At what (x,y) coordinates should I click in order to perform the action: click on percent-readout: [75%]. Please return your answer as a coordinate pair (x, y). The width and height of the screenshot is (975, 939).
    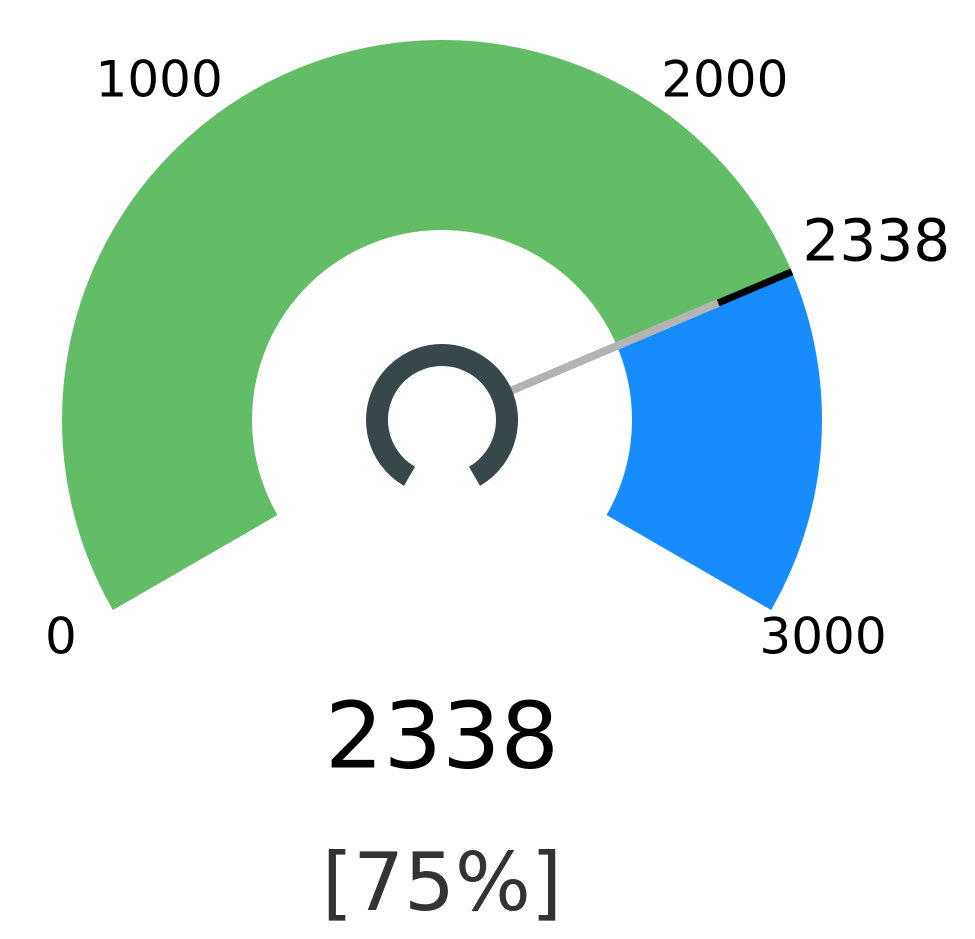
    Looking at the image, I should click on (442, 882).